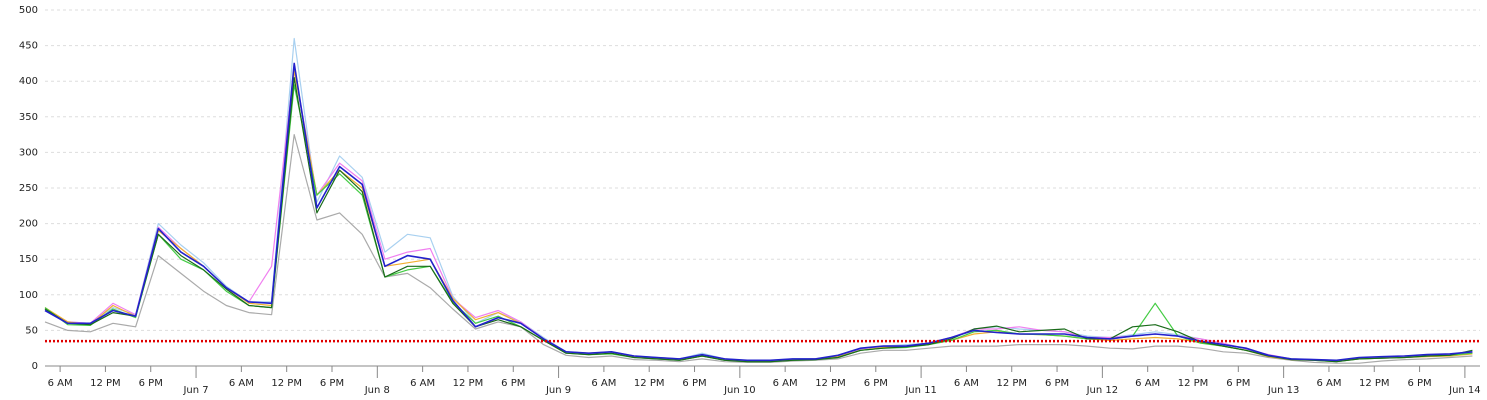 The image size is (1487, 400). What do you see at coordinates (1102, 390) in the screenshot?
I see `x-tick-label: Jun 12` at bounding box center [1102, 390].